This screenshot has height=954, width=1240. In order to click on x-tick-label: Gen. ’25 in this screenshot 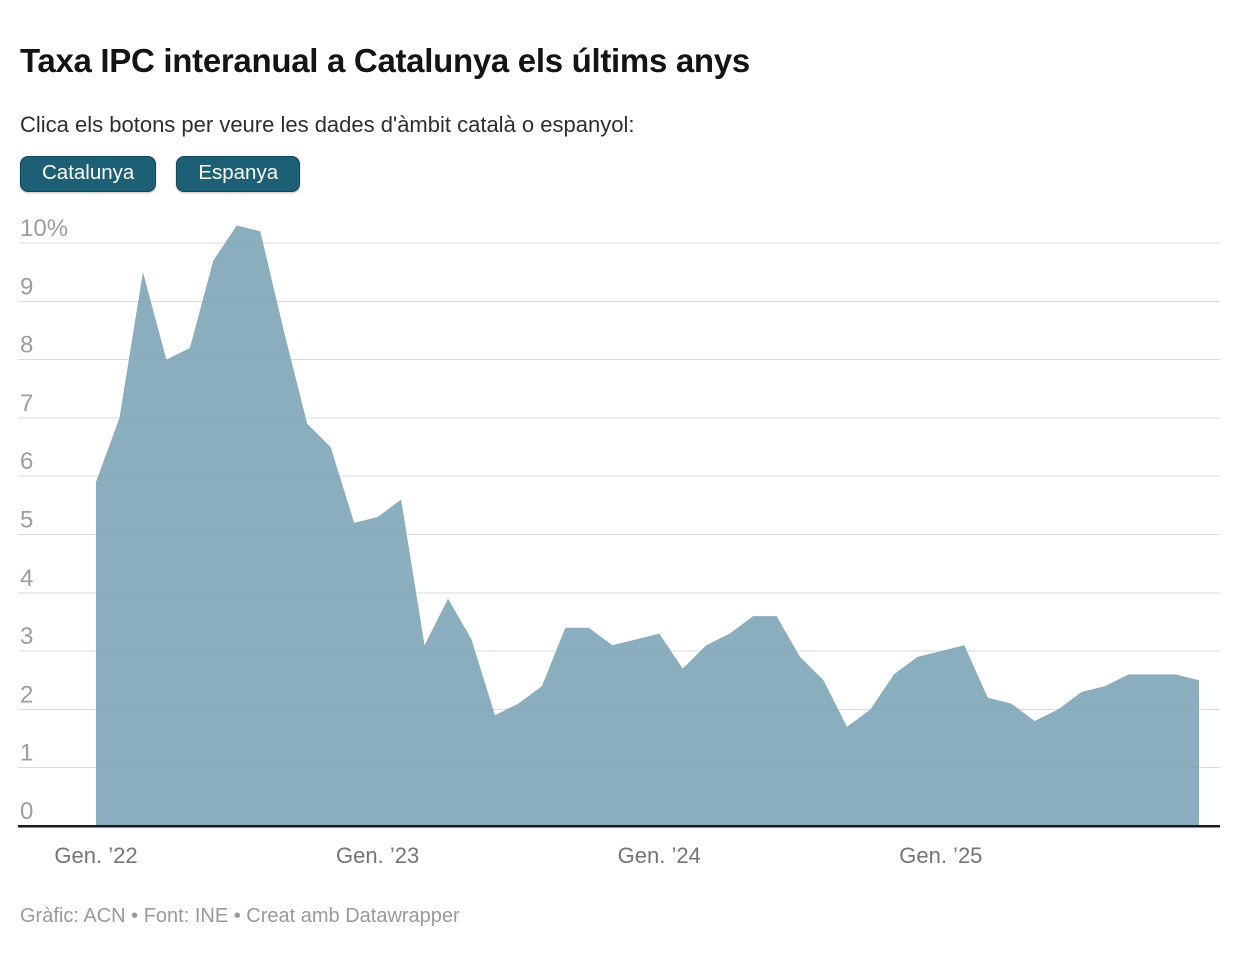, I will do `click(940, 855)`.